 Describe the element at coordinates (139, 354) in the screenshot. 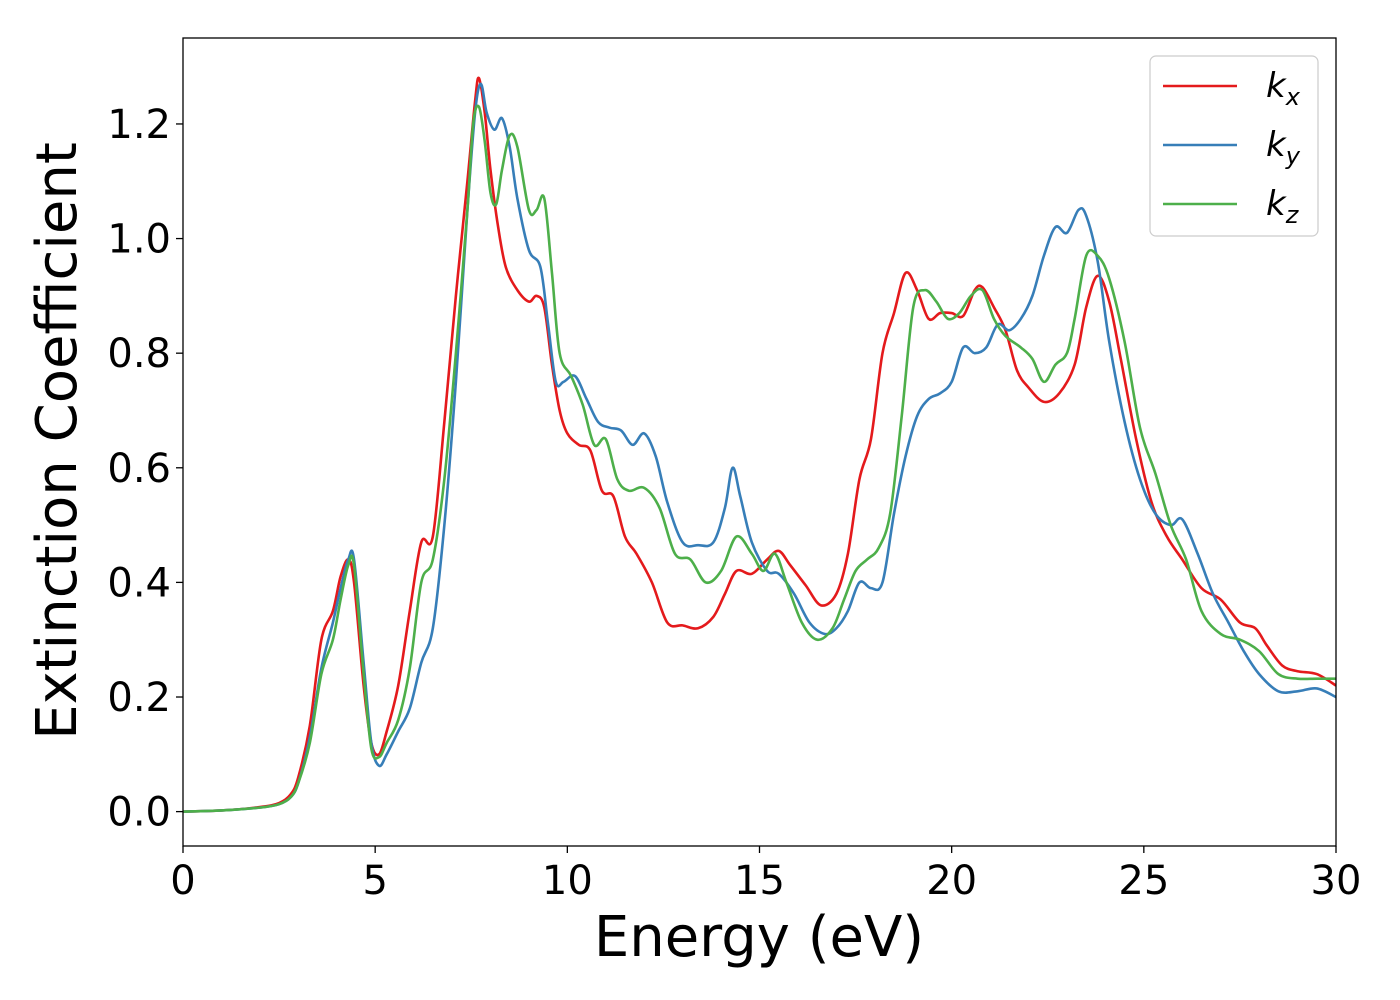

I see `y-tick-label: 0.8` at that location.